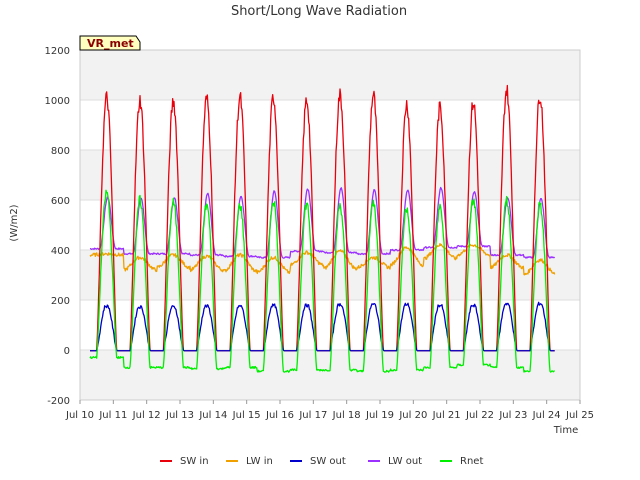 This screenshot has height=480, width=640. What do you see at coordinates (246, 415) in the screenshot?
I see `x-tick-label: Jul 15` at bounding box center [246, 415].